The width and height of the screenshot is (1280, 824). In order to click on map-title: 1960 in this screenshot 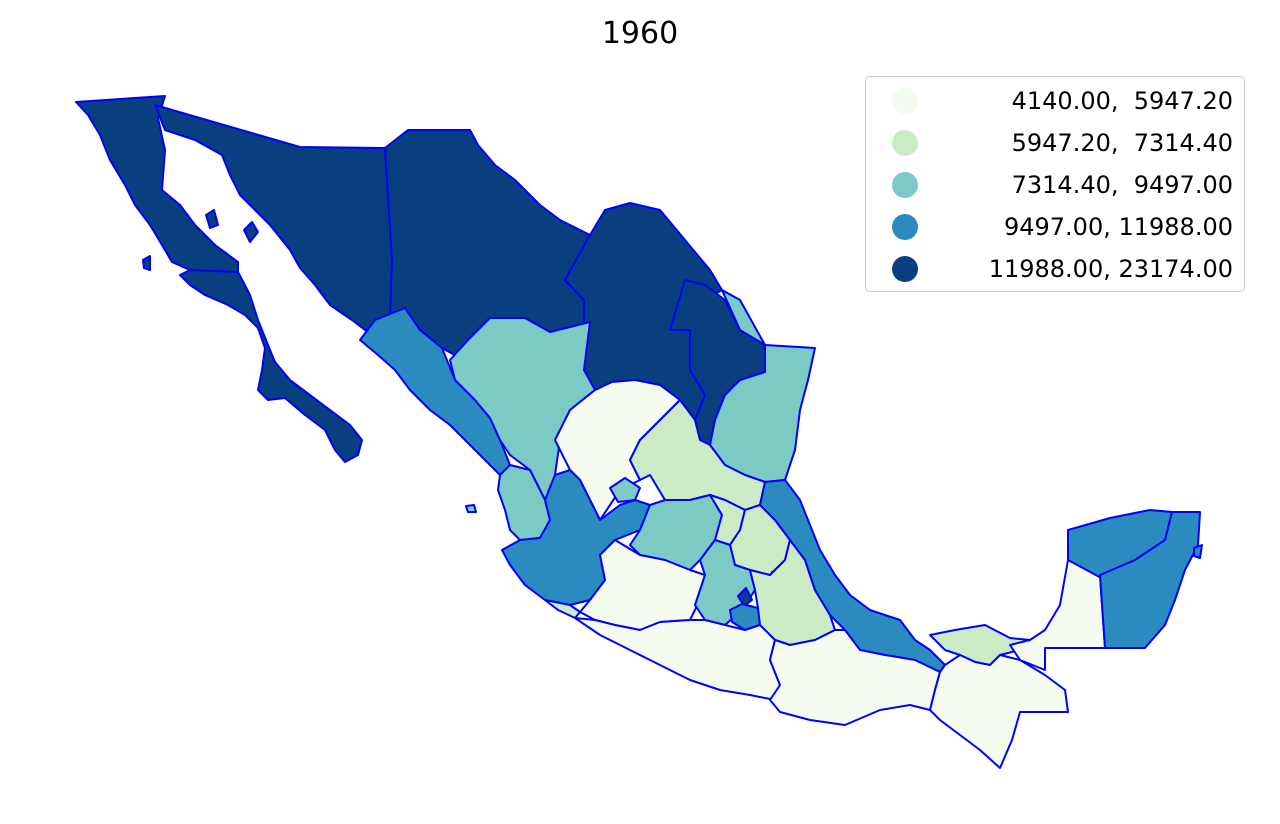, I will do `click(640, 33)`.